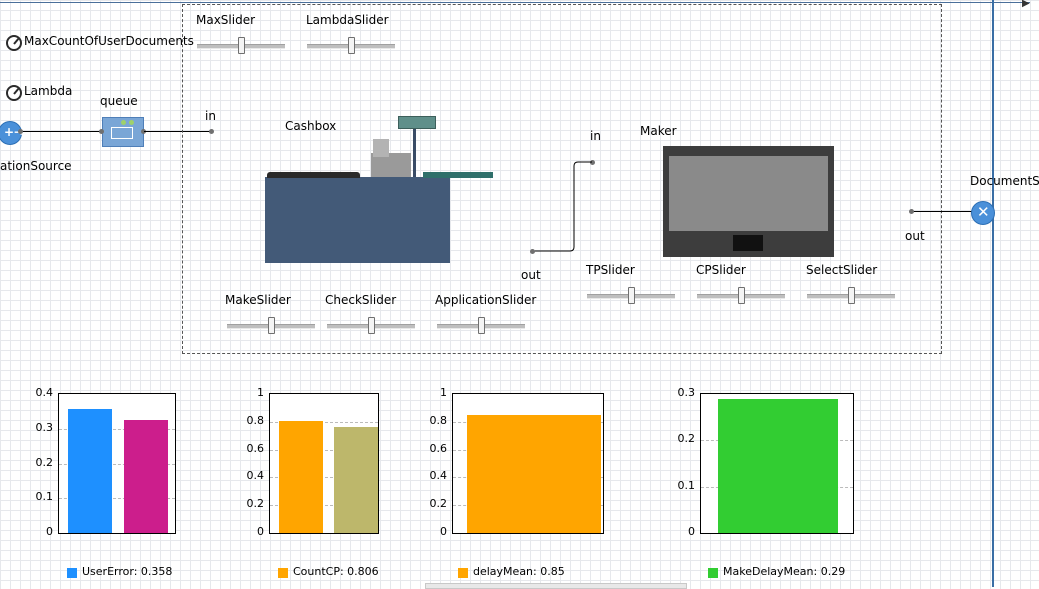 The width and height of the screenshot is (1039, 589). I want to click on legend-label: UserError: 0.358, so click(127, 571).